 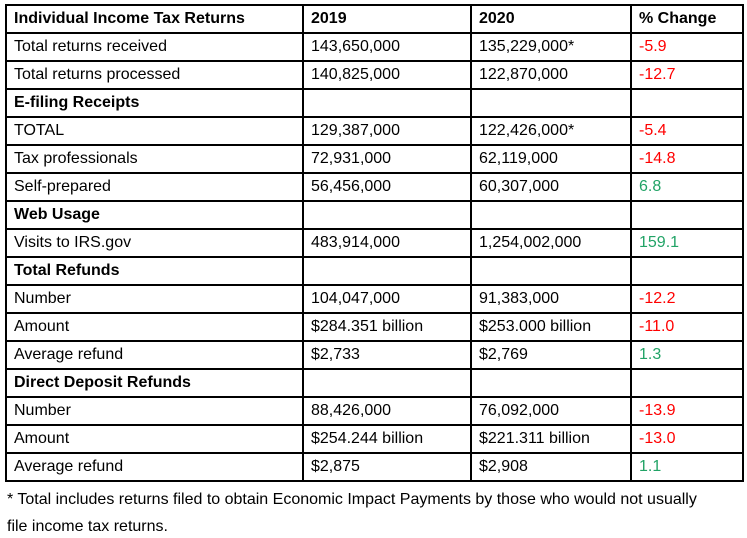 What do you see at coordinates (551, 75) in the screenshot?
I see `value-2020-cell: 122,870,000` at bounding box center [551, 75].